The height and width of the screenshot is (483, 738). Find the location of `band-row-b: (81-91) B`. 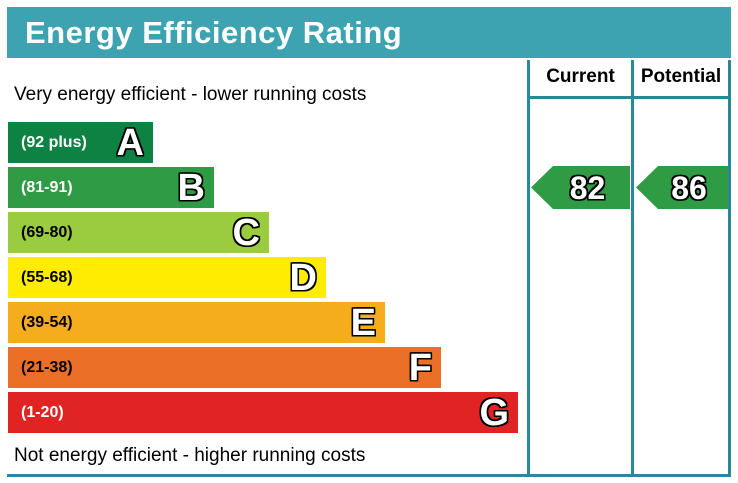

band-row-b: (81-91) B is located at coordinates (263, 187).